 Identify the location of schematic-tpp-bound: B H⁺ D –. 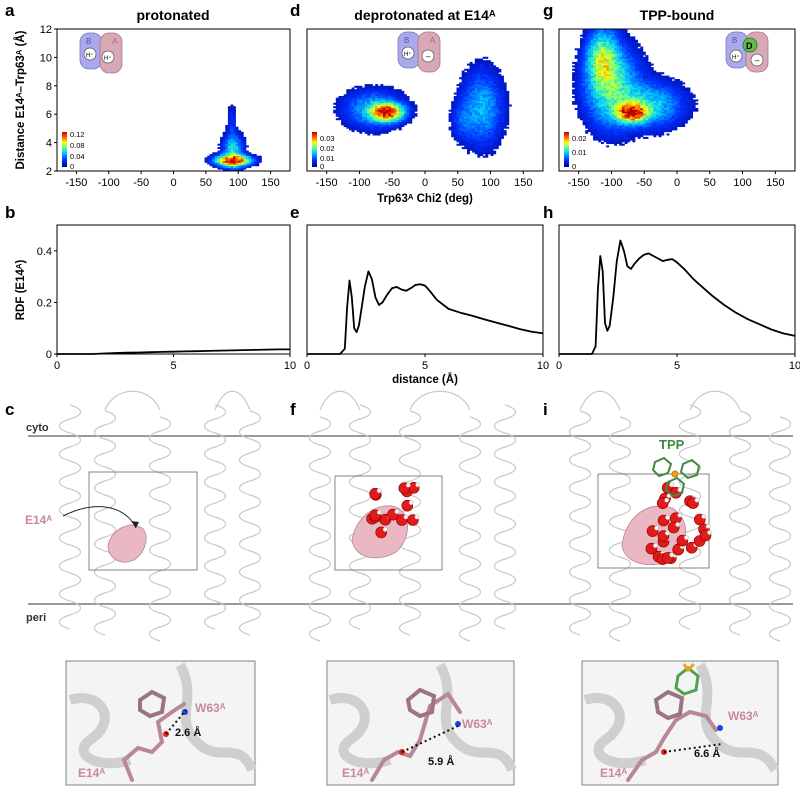
(747, 52).